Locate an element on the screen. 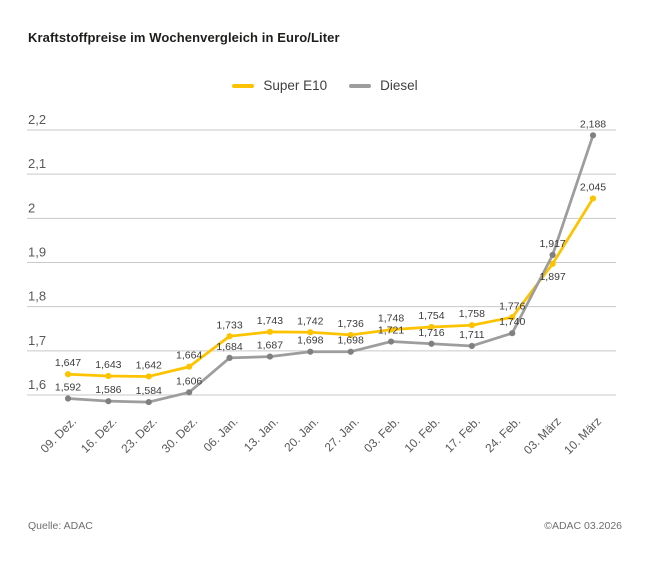 This screenshot has height=588, width=650. data-point-label: 1,642 is located at coordinates (149, 365).